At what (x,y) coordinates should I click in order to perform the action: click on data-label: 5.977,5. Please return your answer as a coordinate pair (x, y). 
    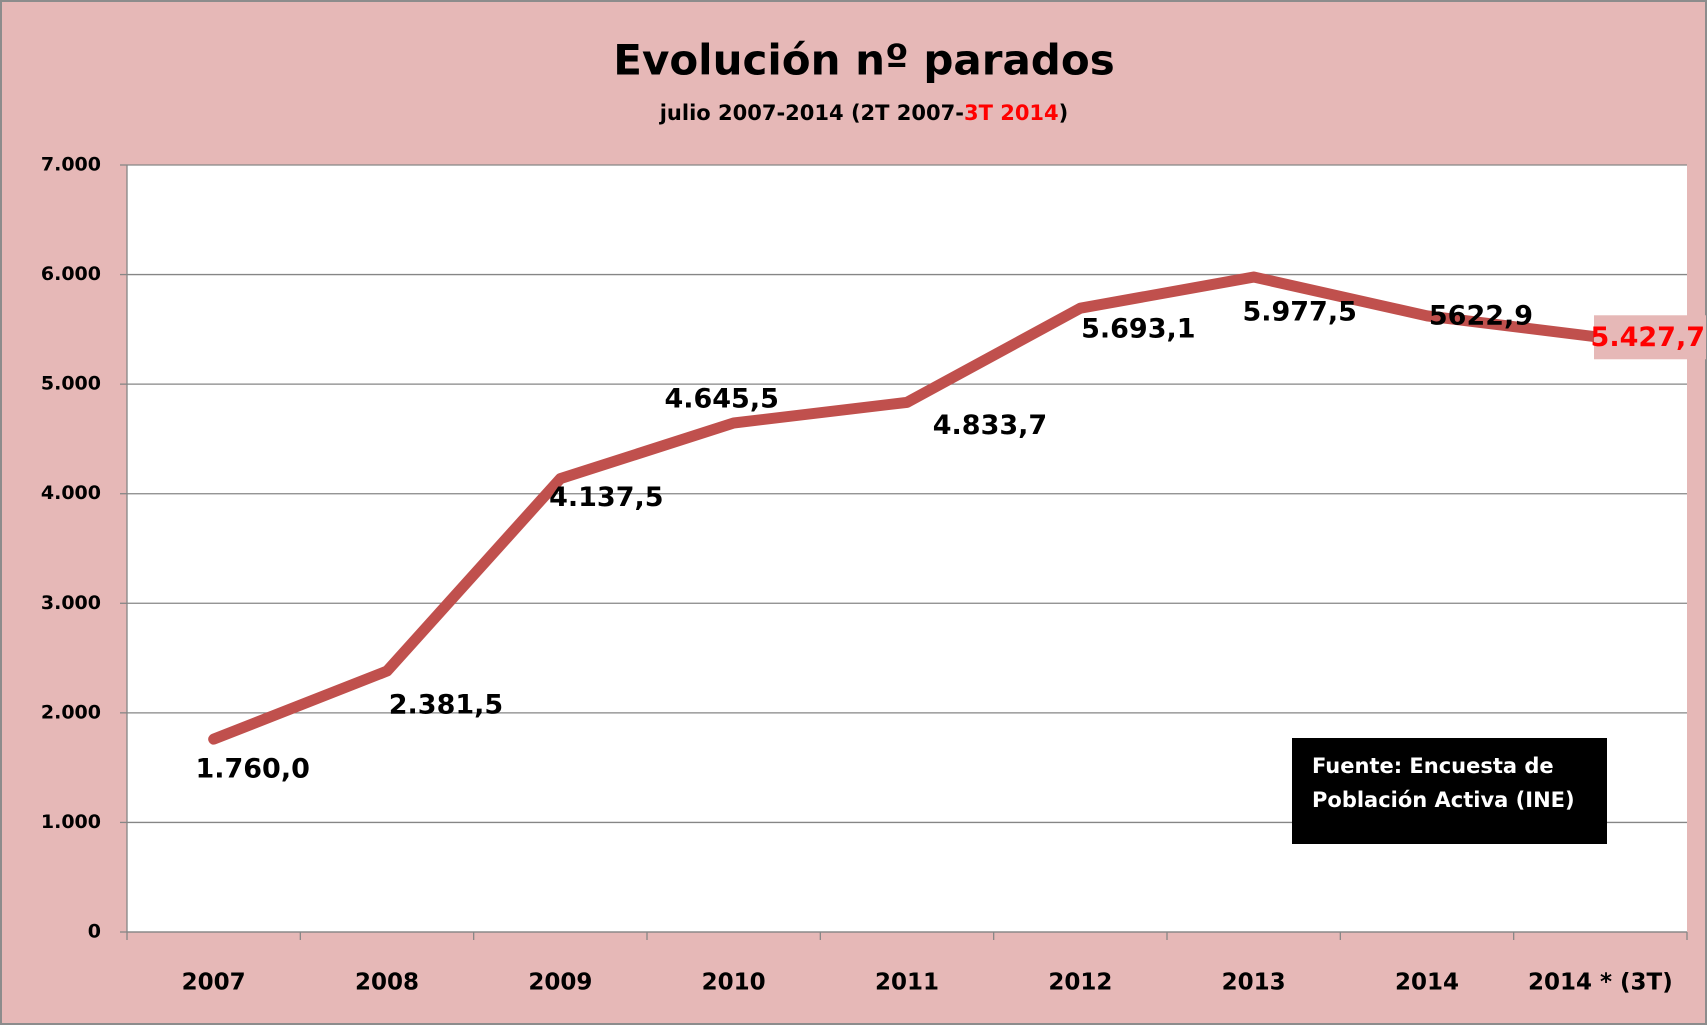
    Looking at the image, I should click on (1299, 312).